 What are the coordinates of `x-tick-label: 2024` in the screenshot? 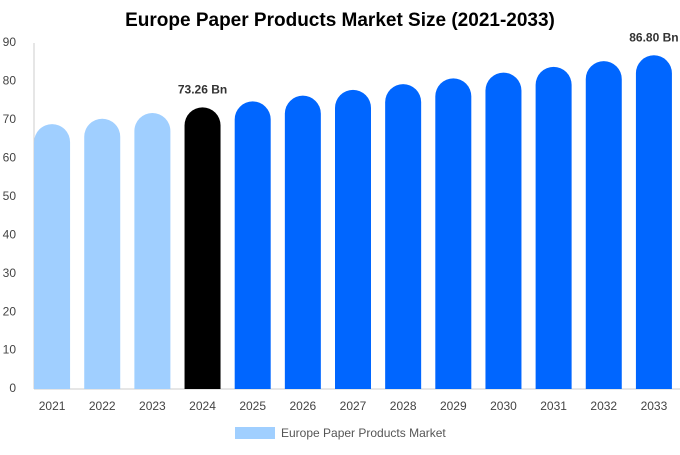 It's located at (202, 406).